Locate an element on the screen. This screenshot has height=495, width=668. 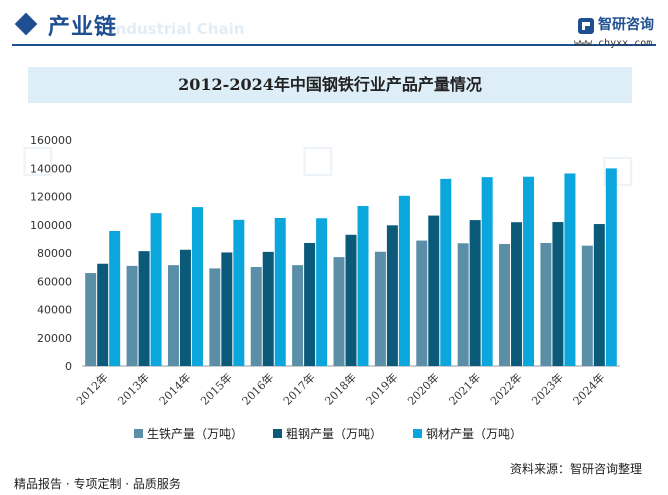
x-tick-label: 2016年 is located at coordinates (257, 388).